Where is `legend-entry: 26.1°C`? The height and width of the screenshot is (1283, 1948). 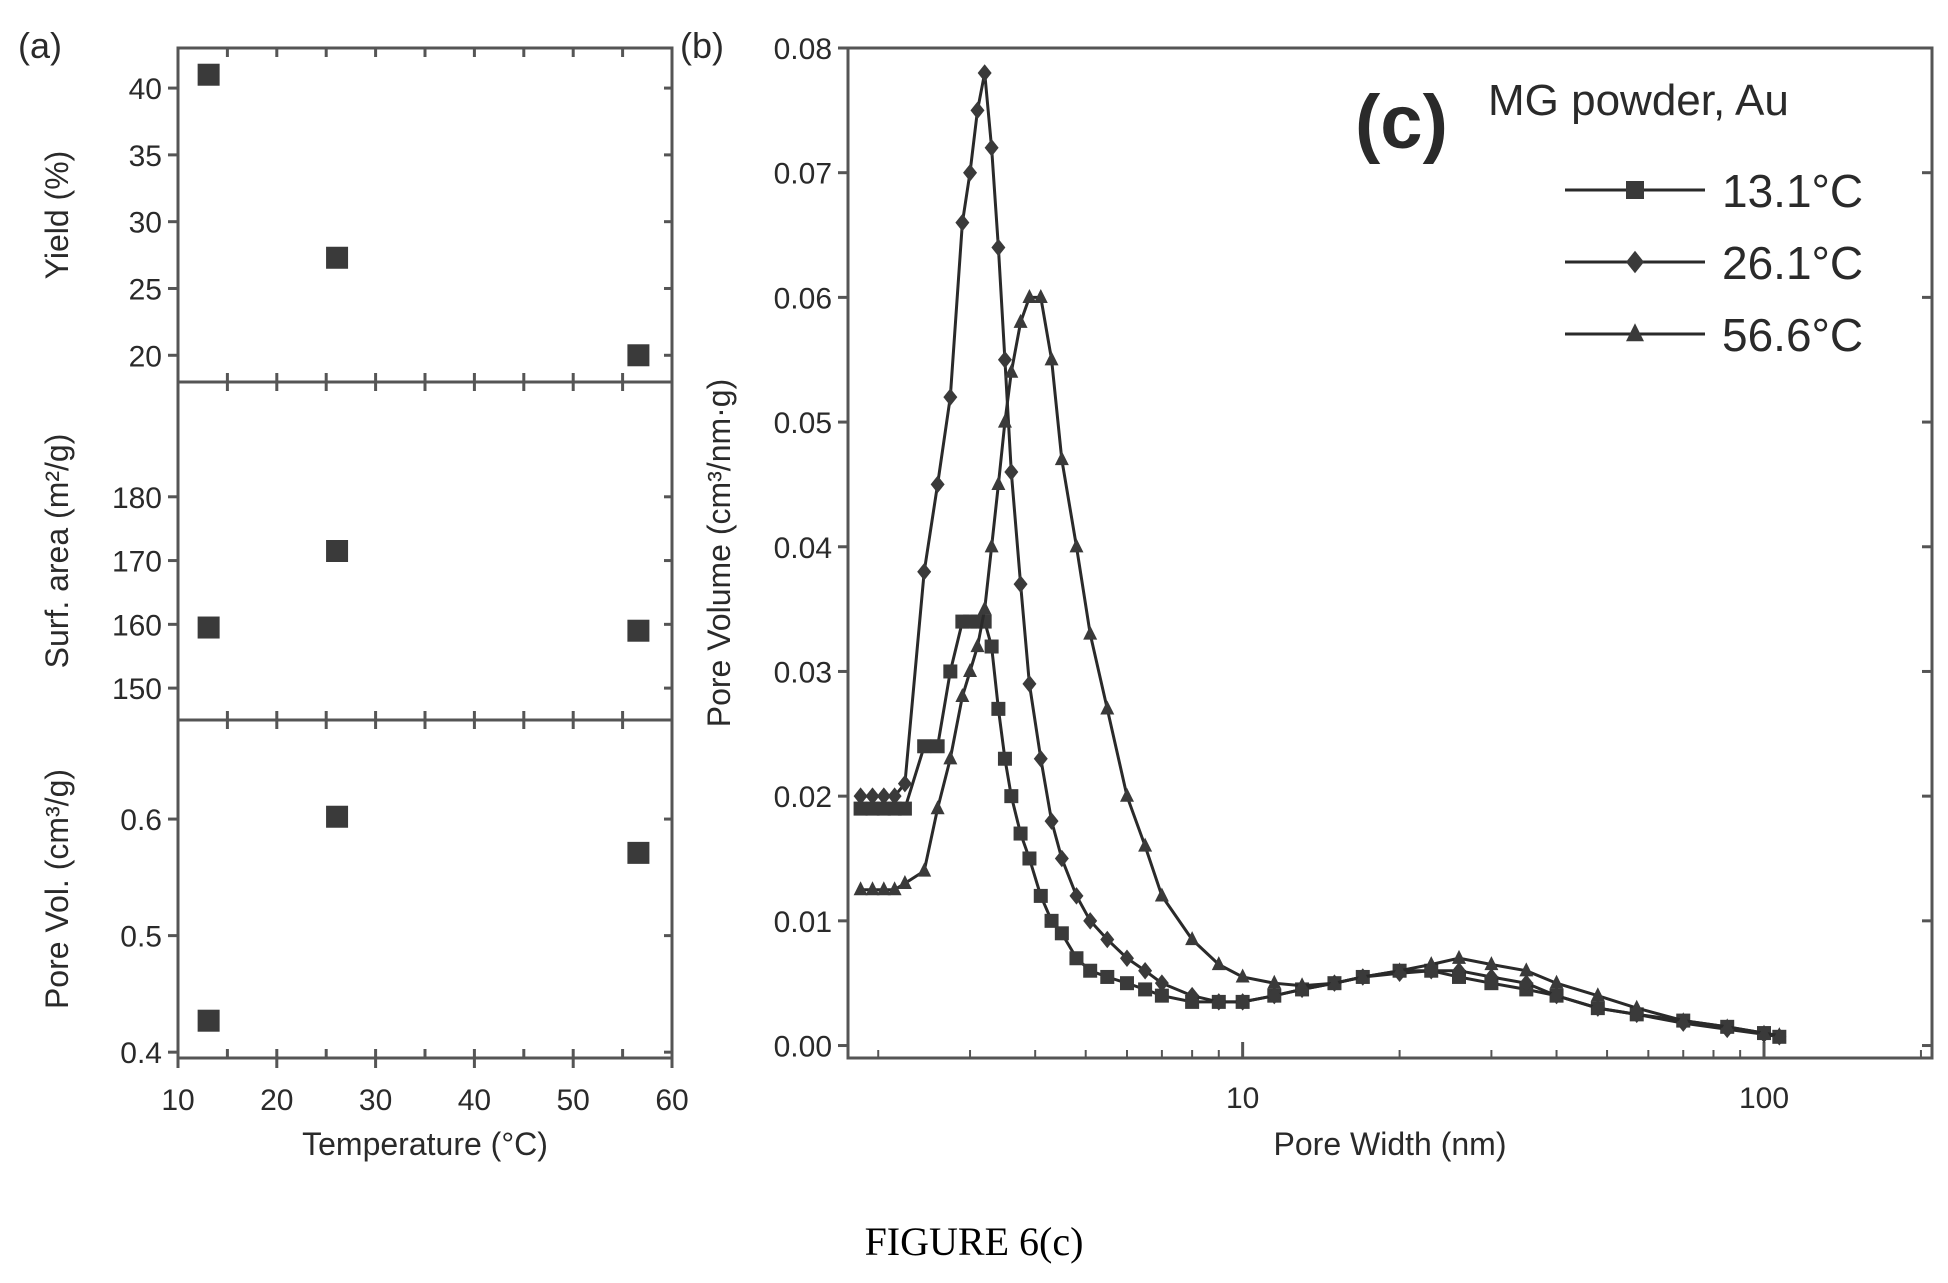 legend-entry: 26.1°C is located at coordinates (1714, 263).